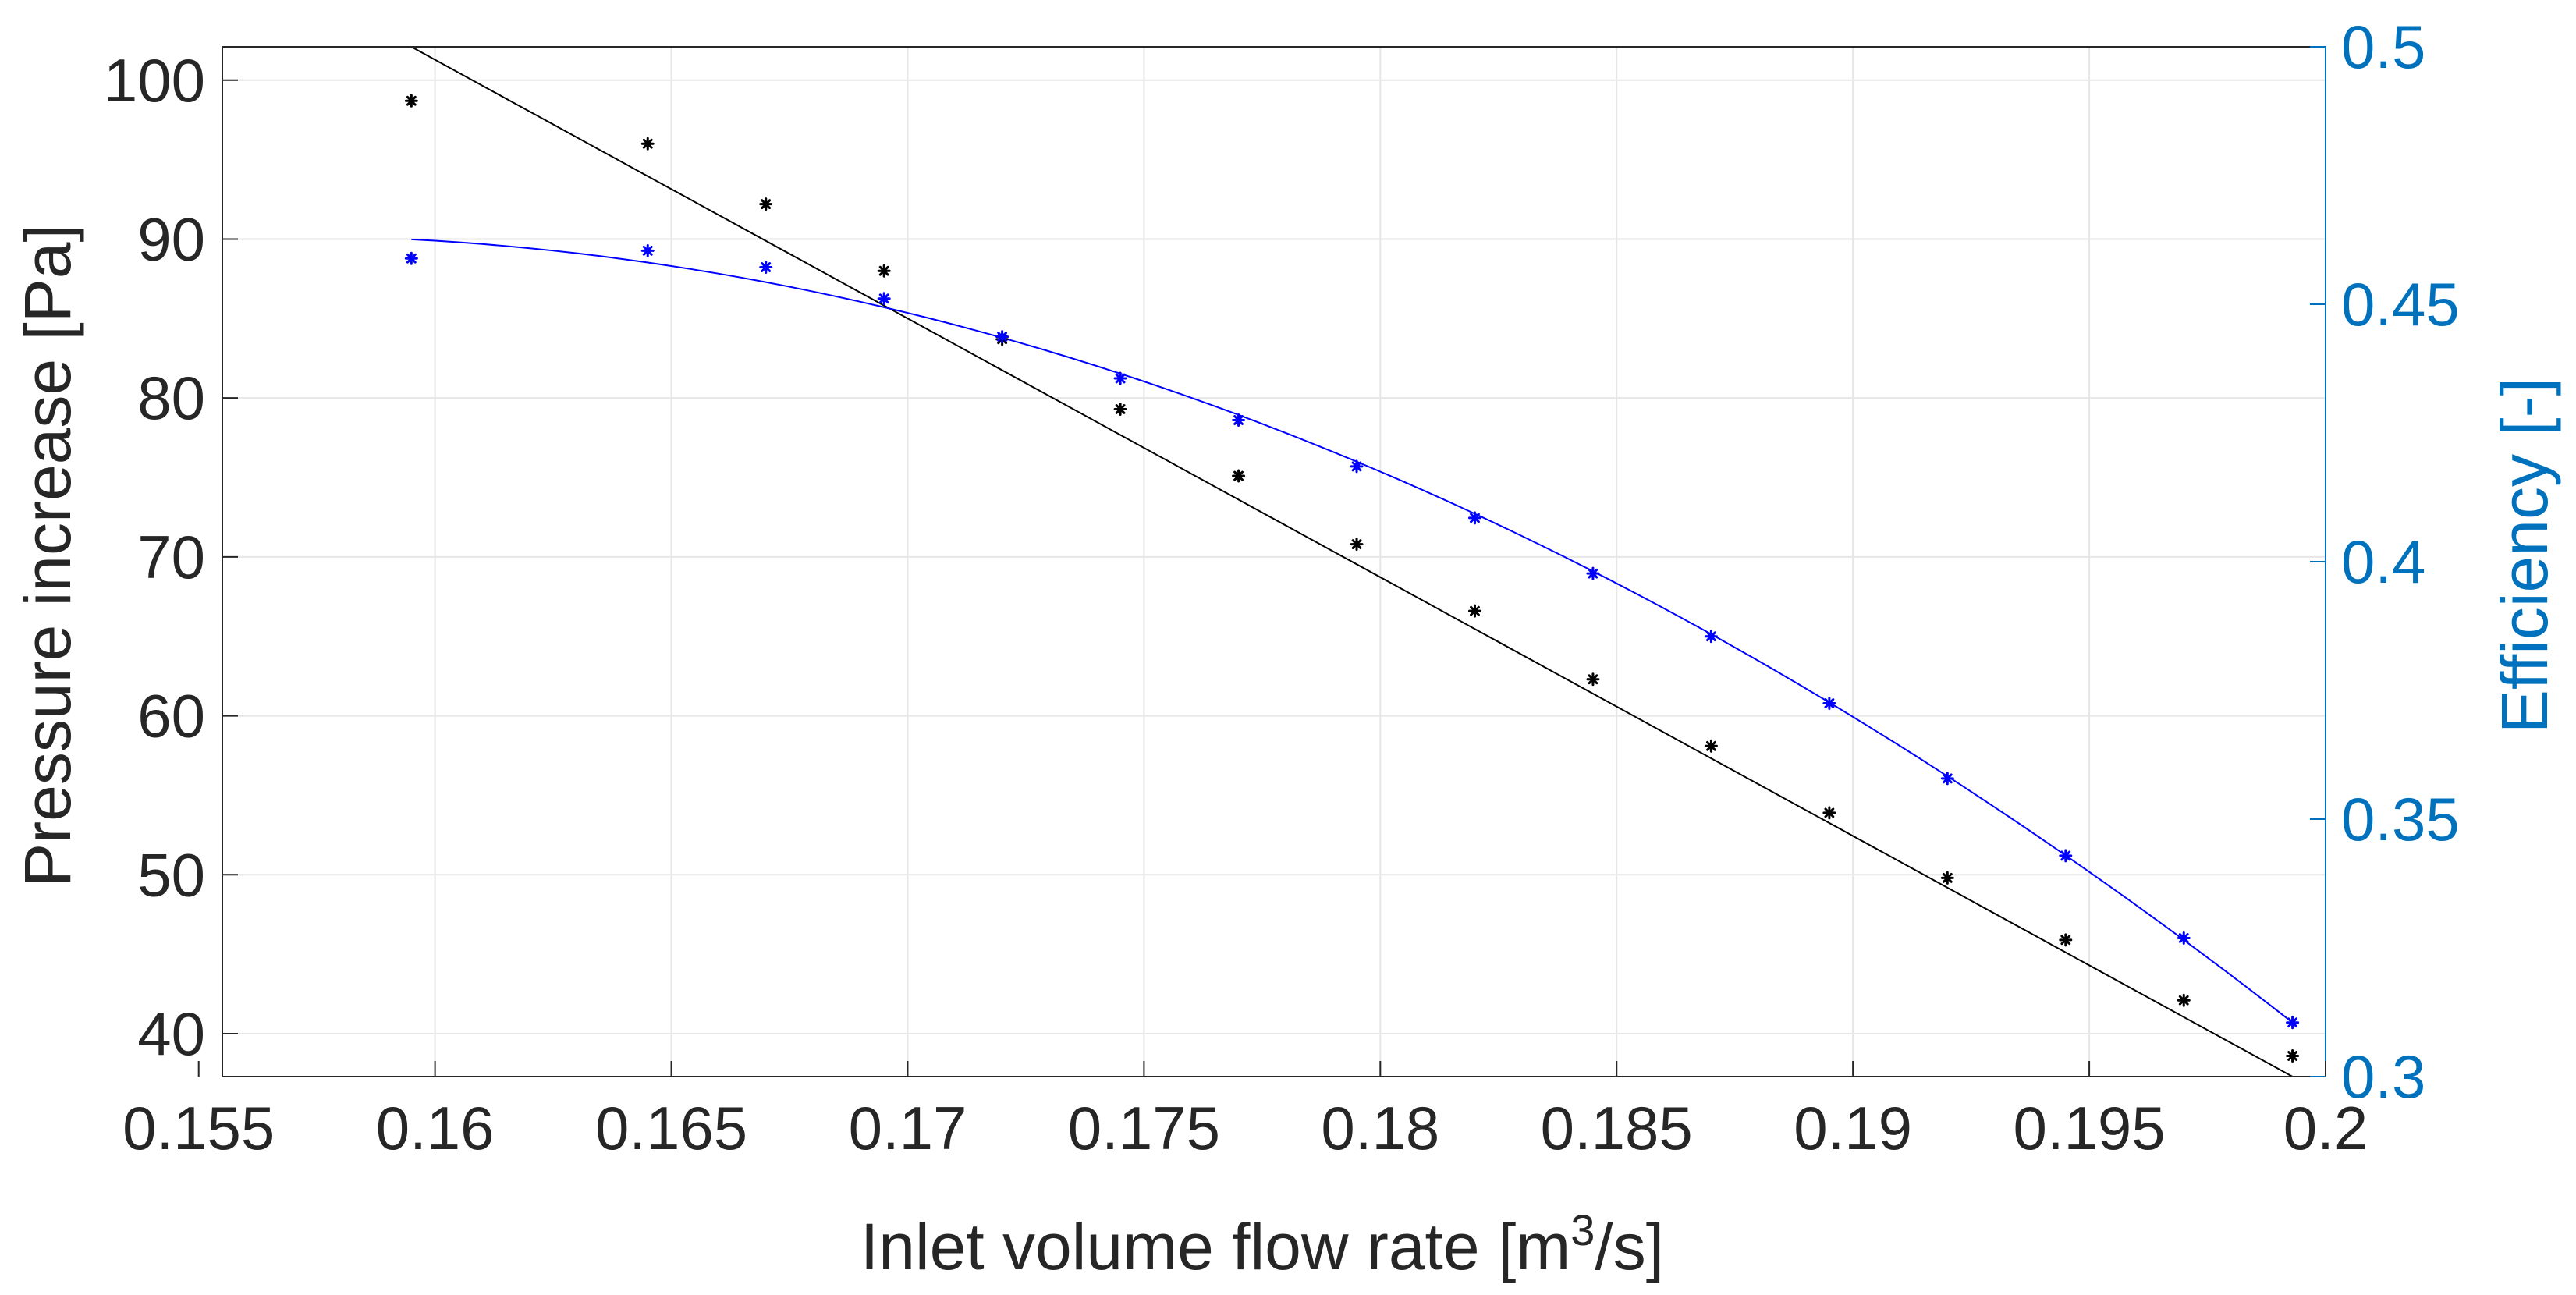  Describe the element at coordinates (1617, 1128) in the screenshot. I see `x-tick-label: 0.185` at that location.